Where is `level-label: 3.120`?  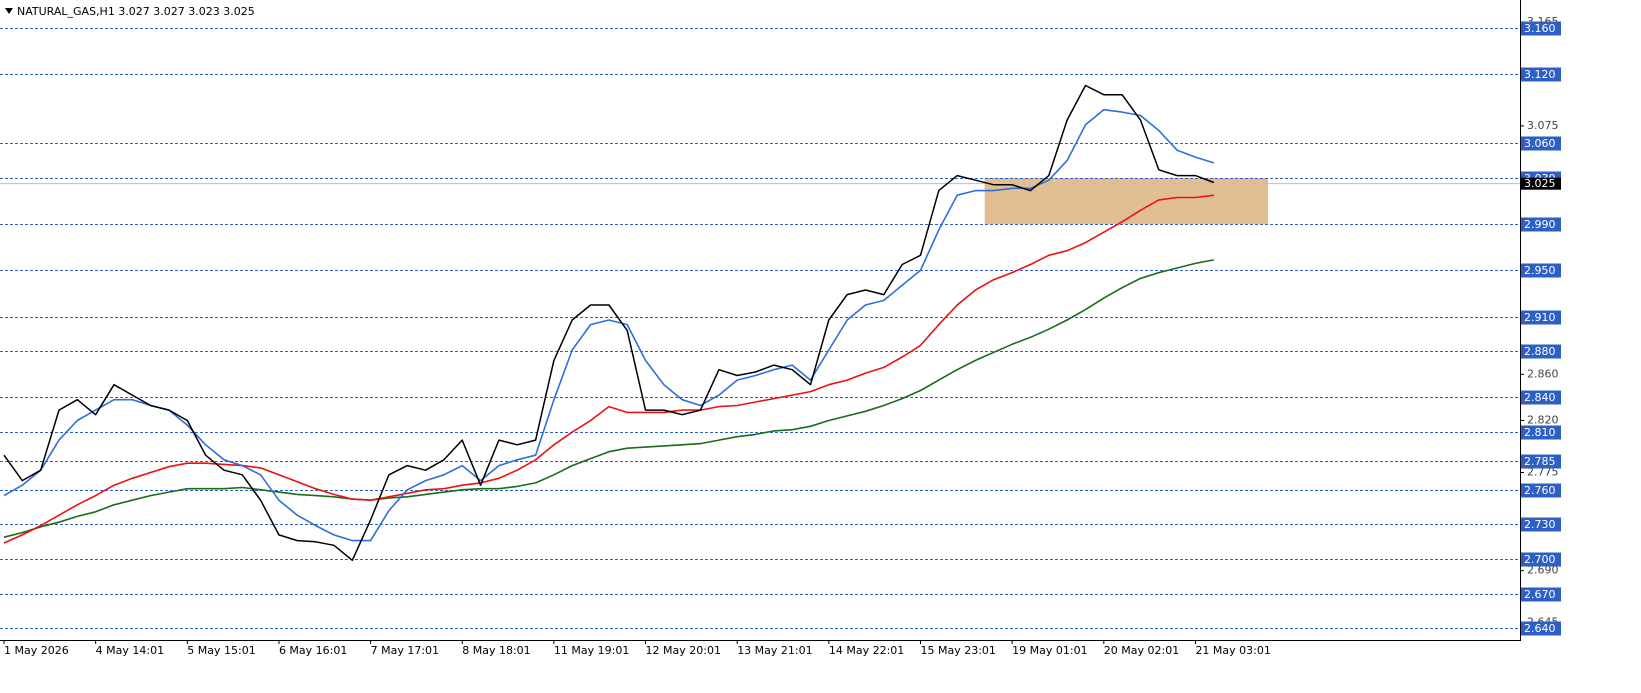 level-label: 3.120 is located at coordinates (1540, 74).